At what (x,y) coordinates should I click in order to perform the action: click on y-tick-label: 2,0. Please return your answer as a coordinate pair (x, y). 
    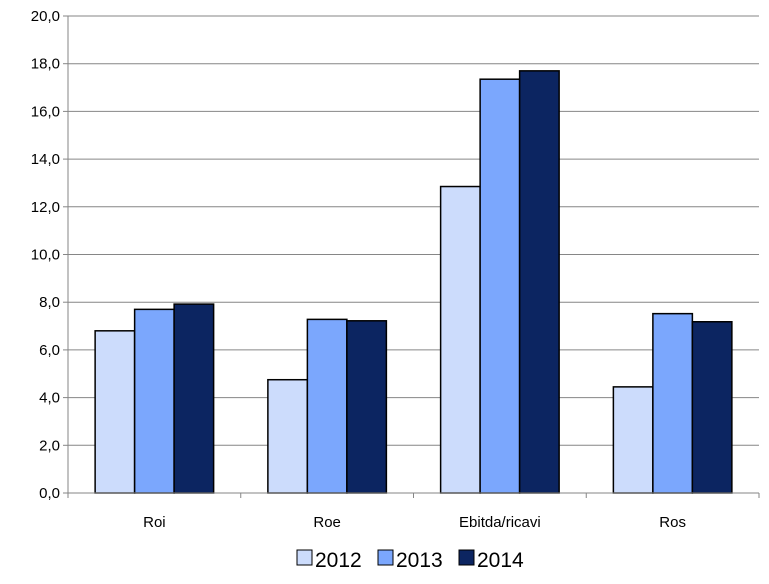
    Looking at the image, I should click on (49, 445).